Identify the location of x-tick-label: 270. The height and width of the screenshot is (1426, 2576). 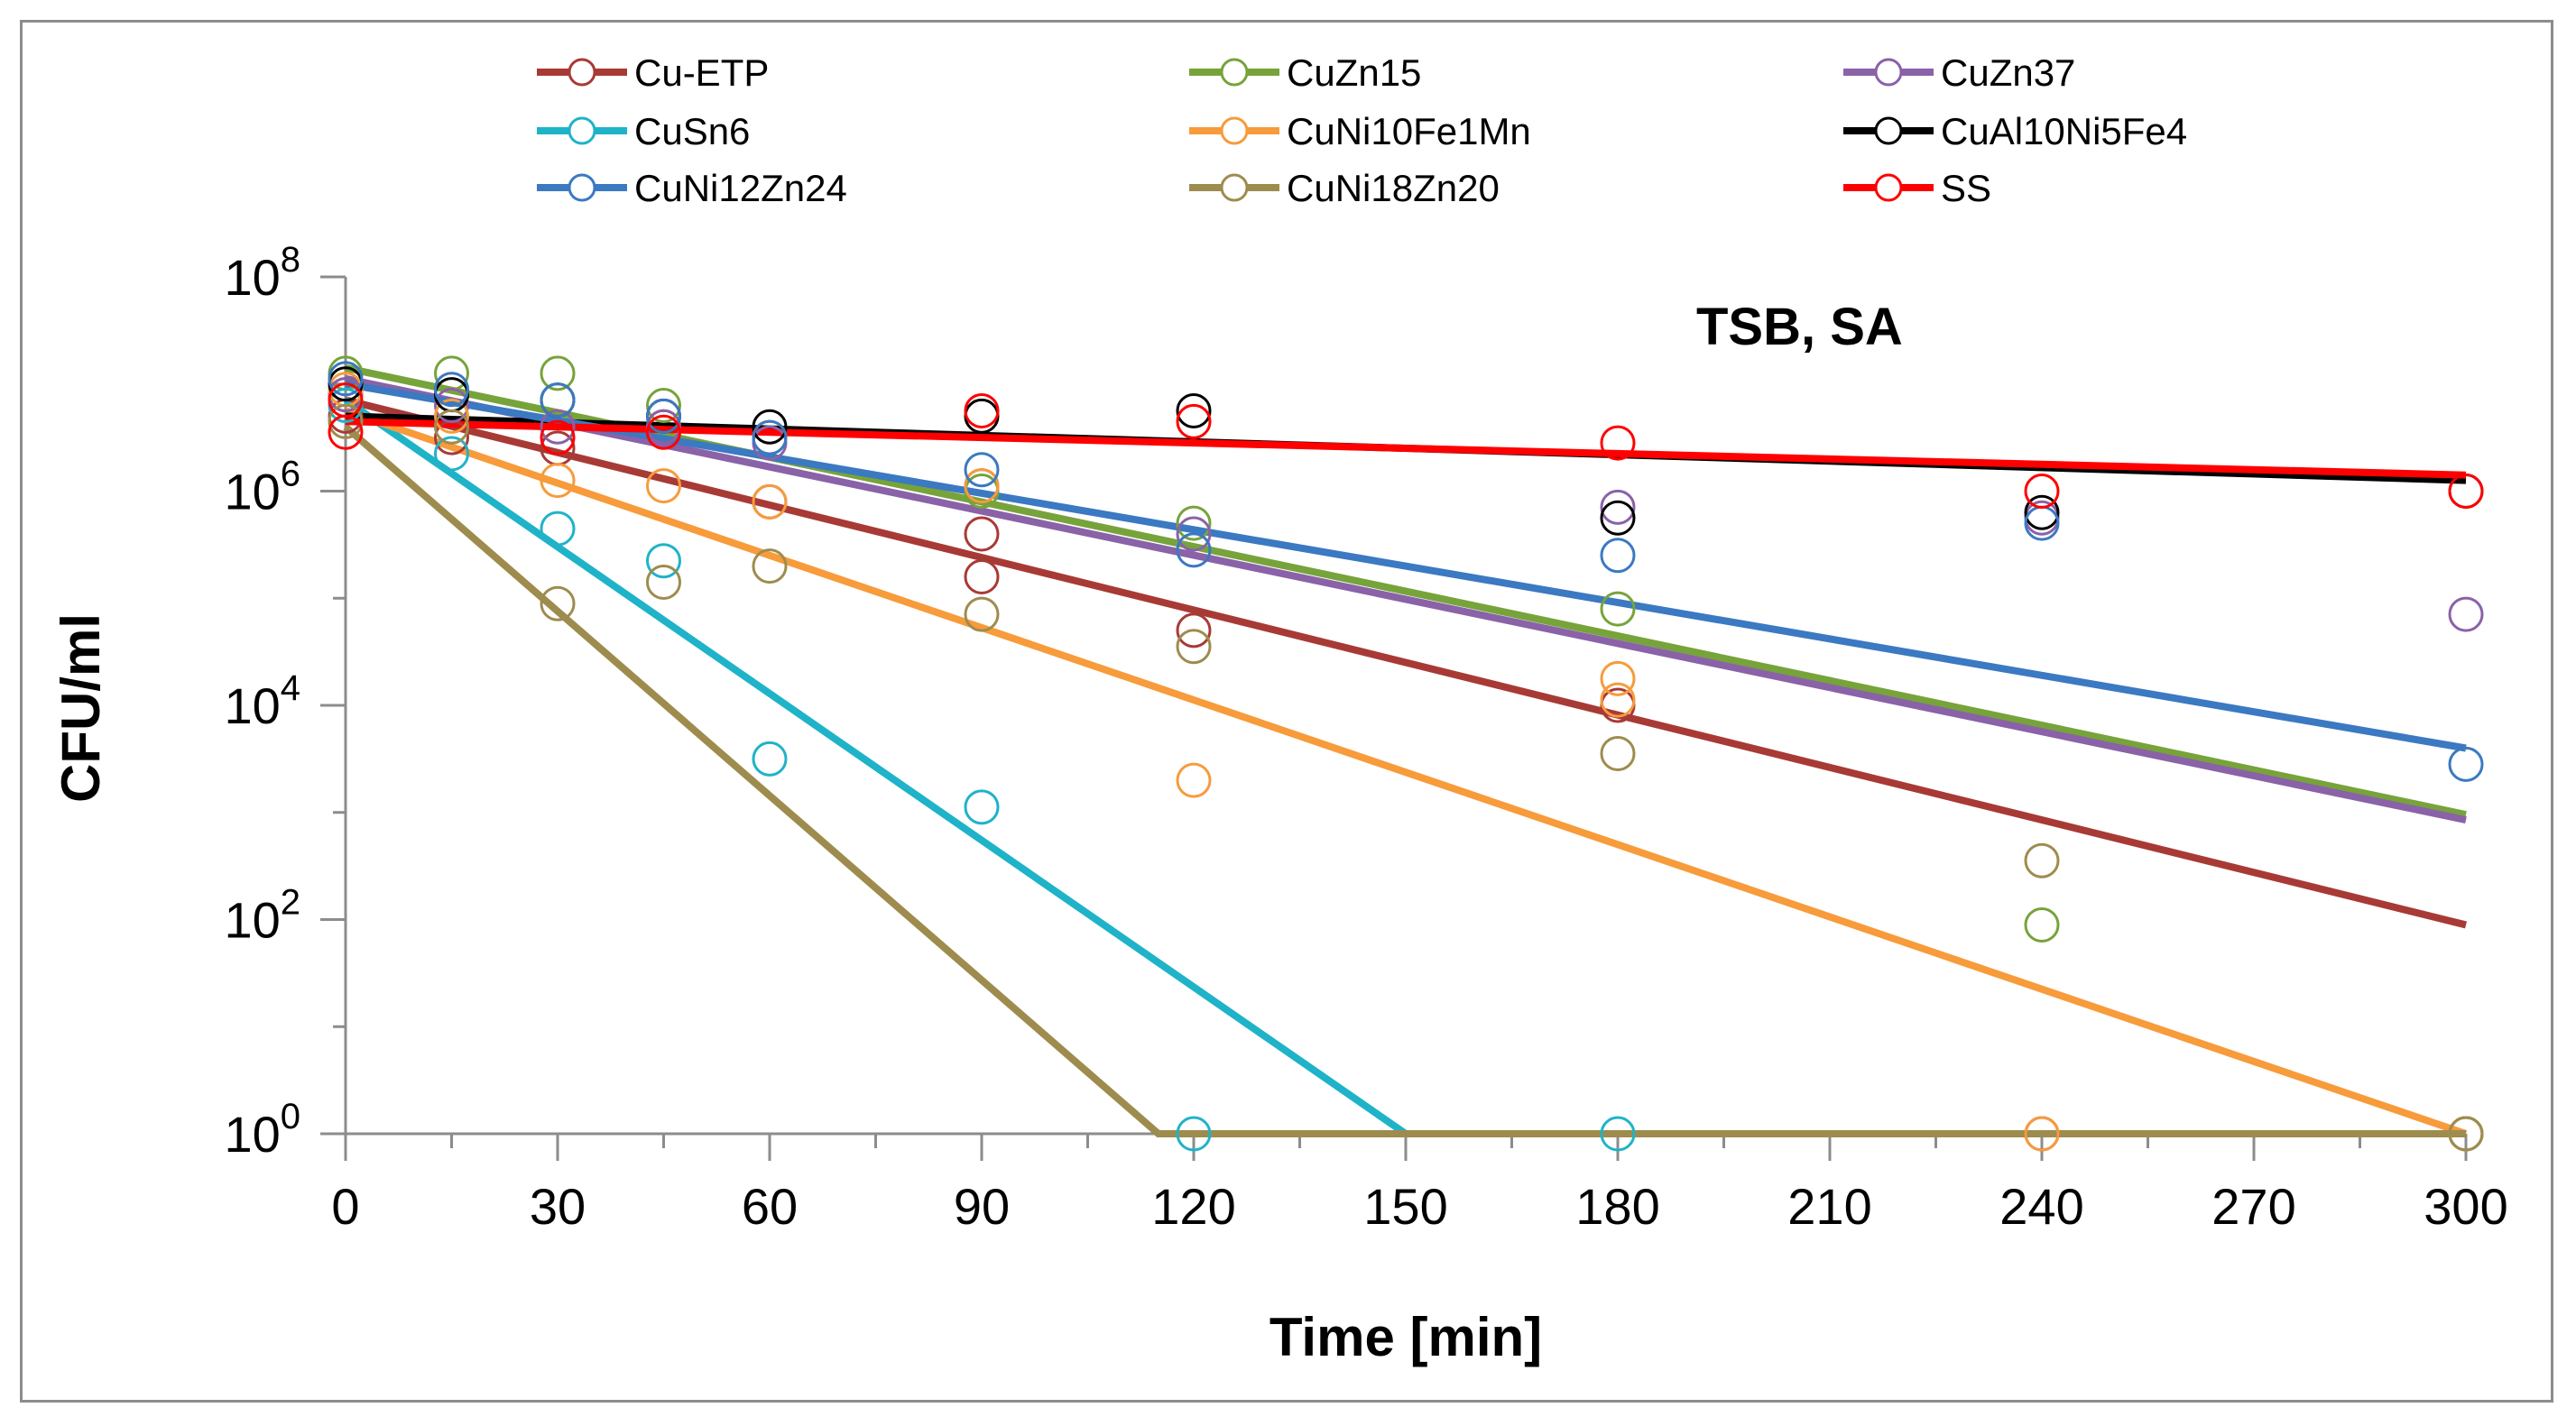
(2253, 1207).